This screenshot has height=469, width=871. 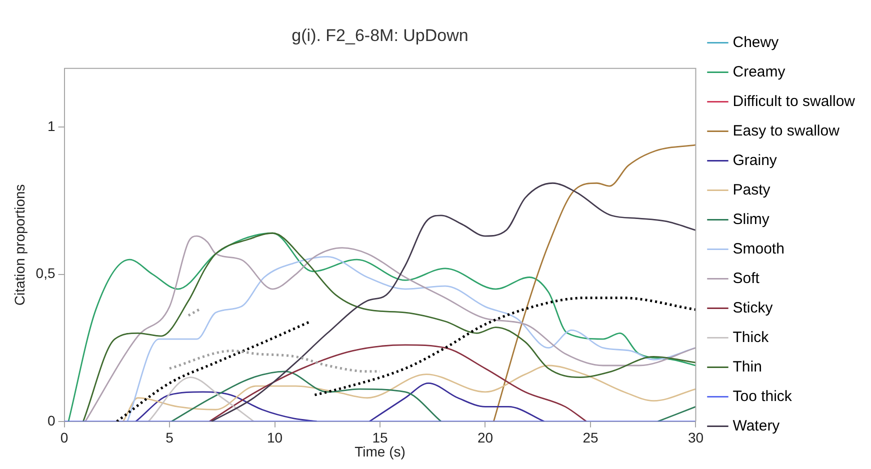 What do you see at coordinates (786, 131) in the screenshot?
I see `legend-label: Easy to swallow` at bounding box center [786, 131].